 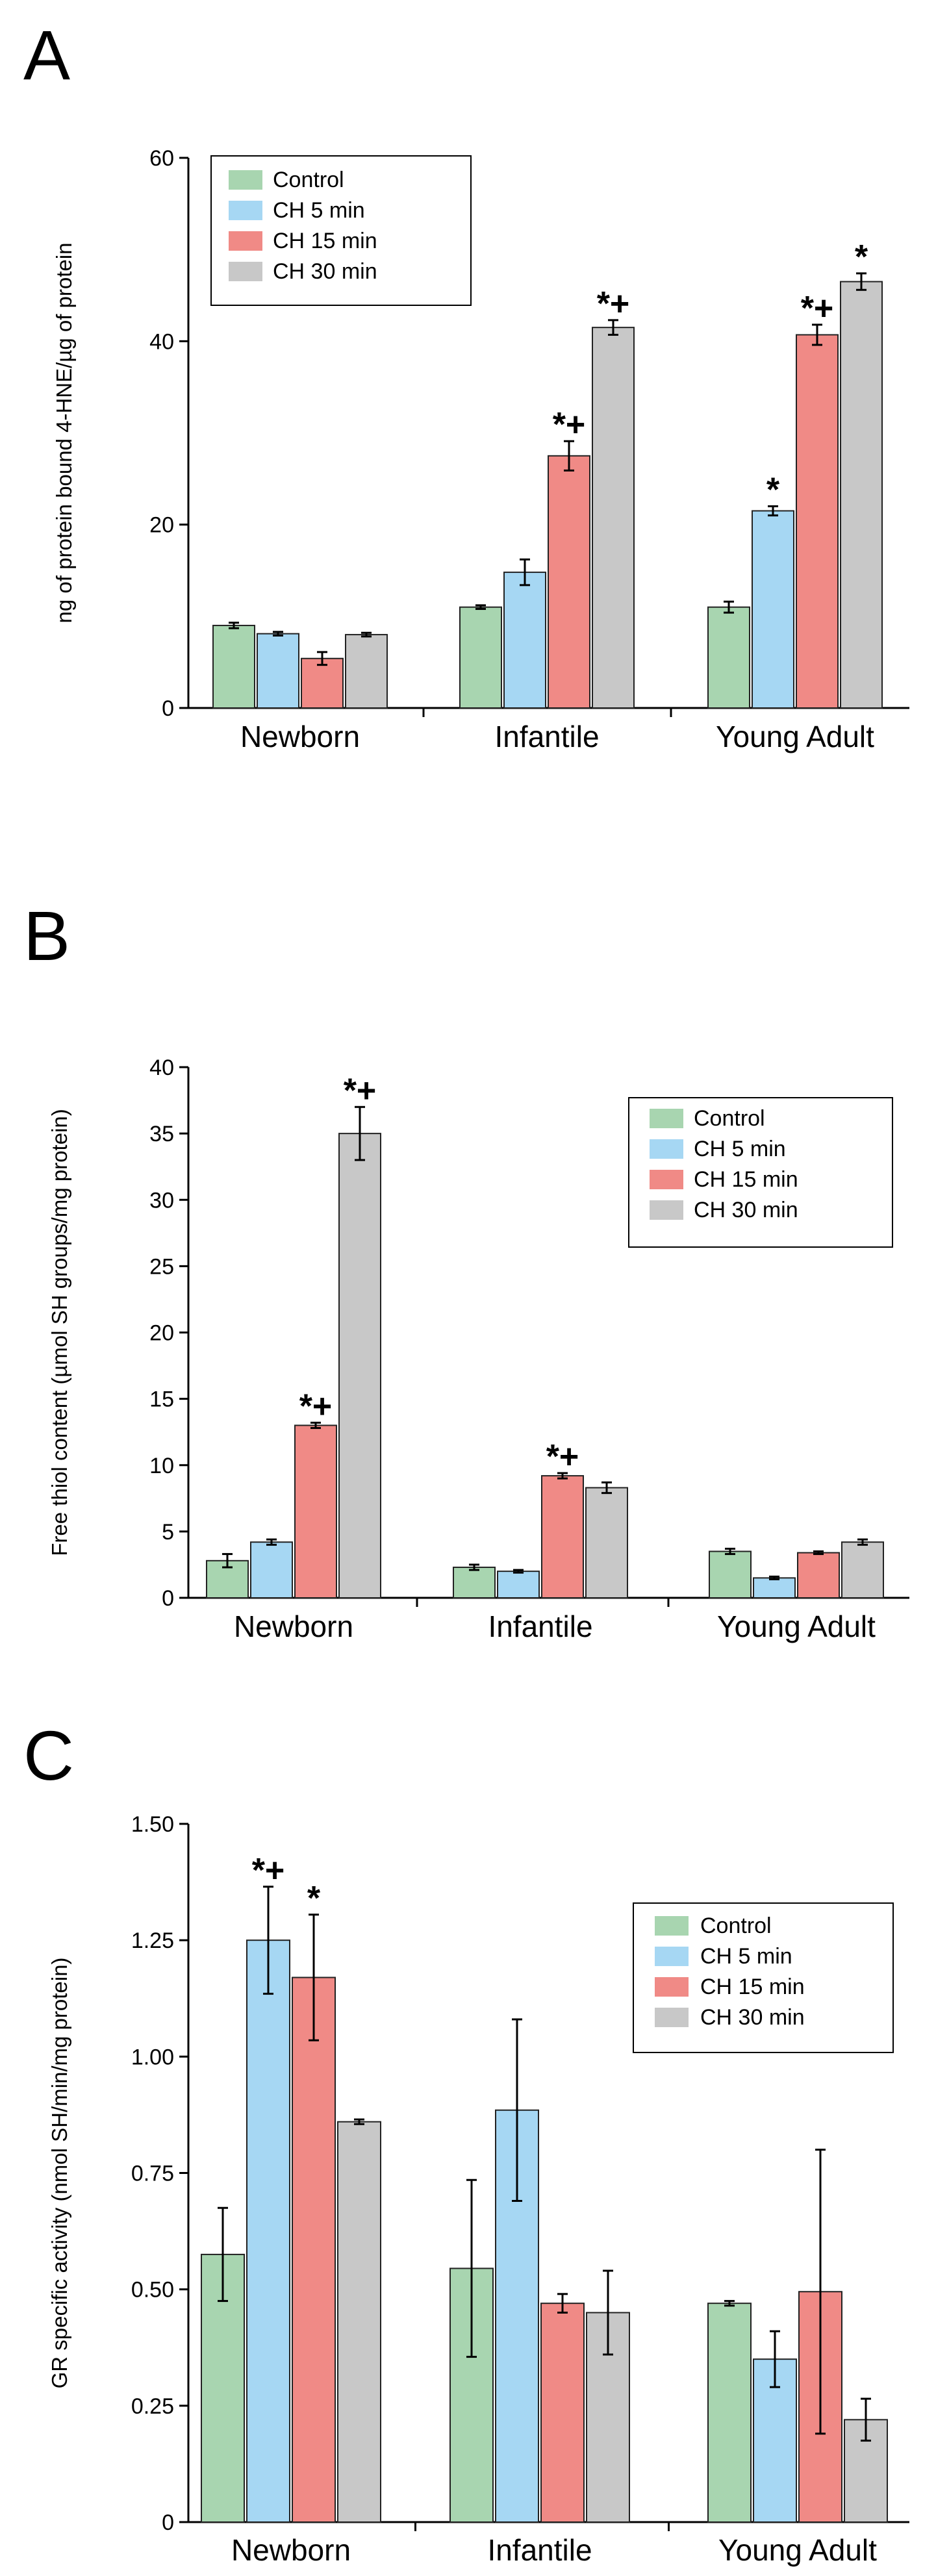 What do you see at coordinates (152, 1824) in the screenshot?
I see `y-tick-label: 1.50` at bounding box center [152, 1824].